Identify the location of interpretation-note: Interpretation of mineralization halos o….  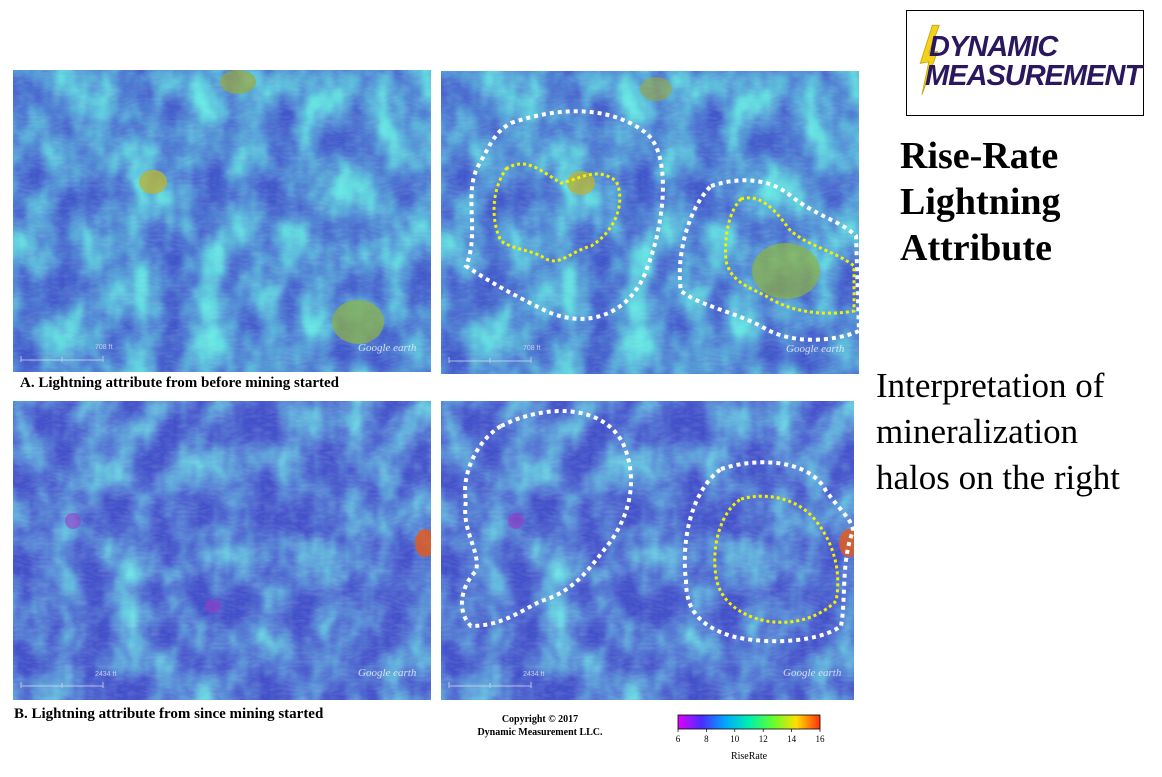
(998, 431).